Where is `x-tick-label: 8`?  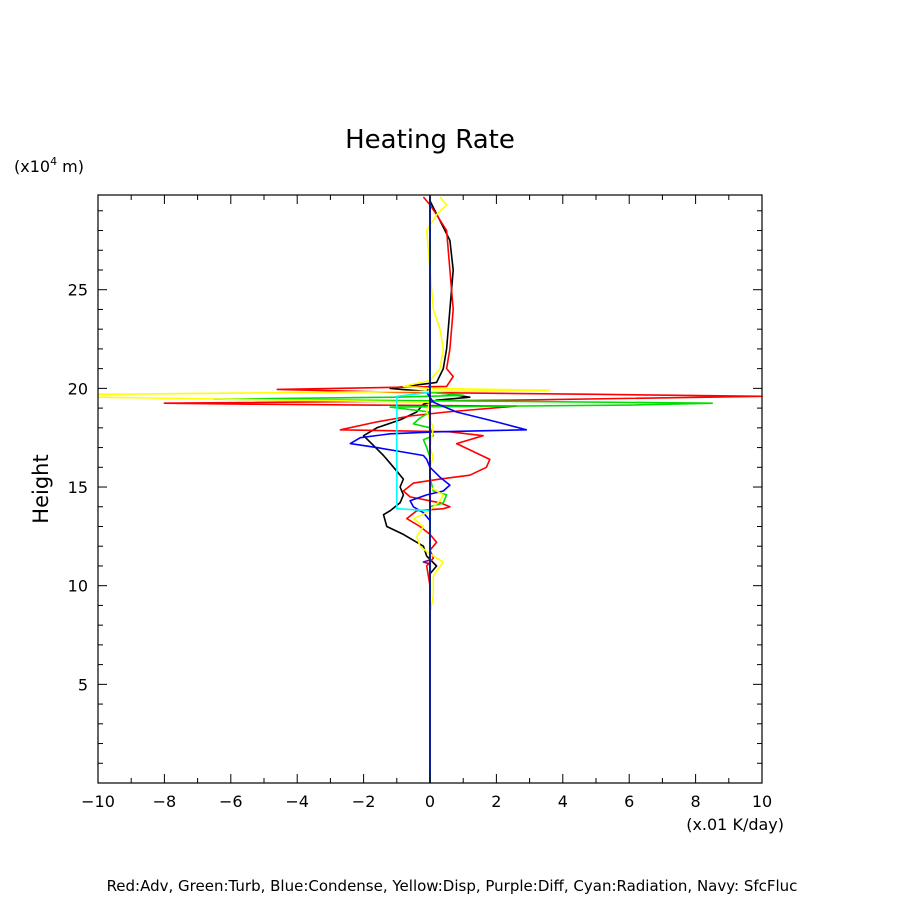 x-tick-label: 8 is located at coordinates (696, 801).